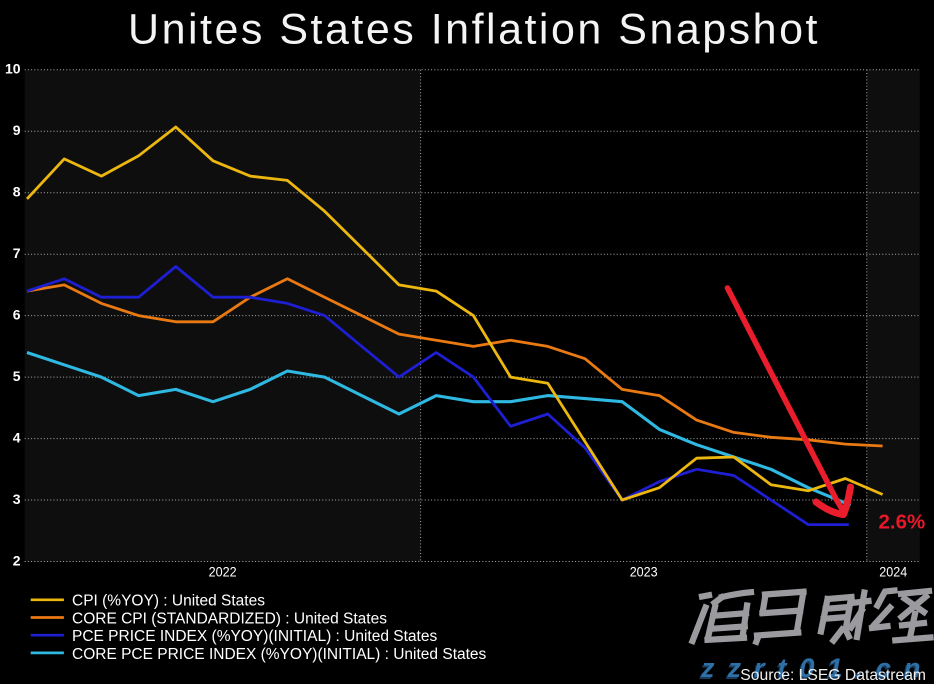 The height and width of the screenshot is (684, 934). I want to click on svg-text: 9, so click(17, 130).